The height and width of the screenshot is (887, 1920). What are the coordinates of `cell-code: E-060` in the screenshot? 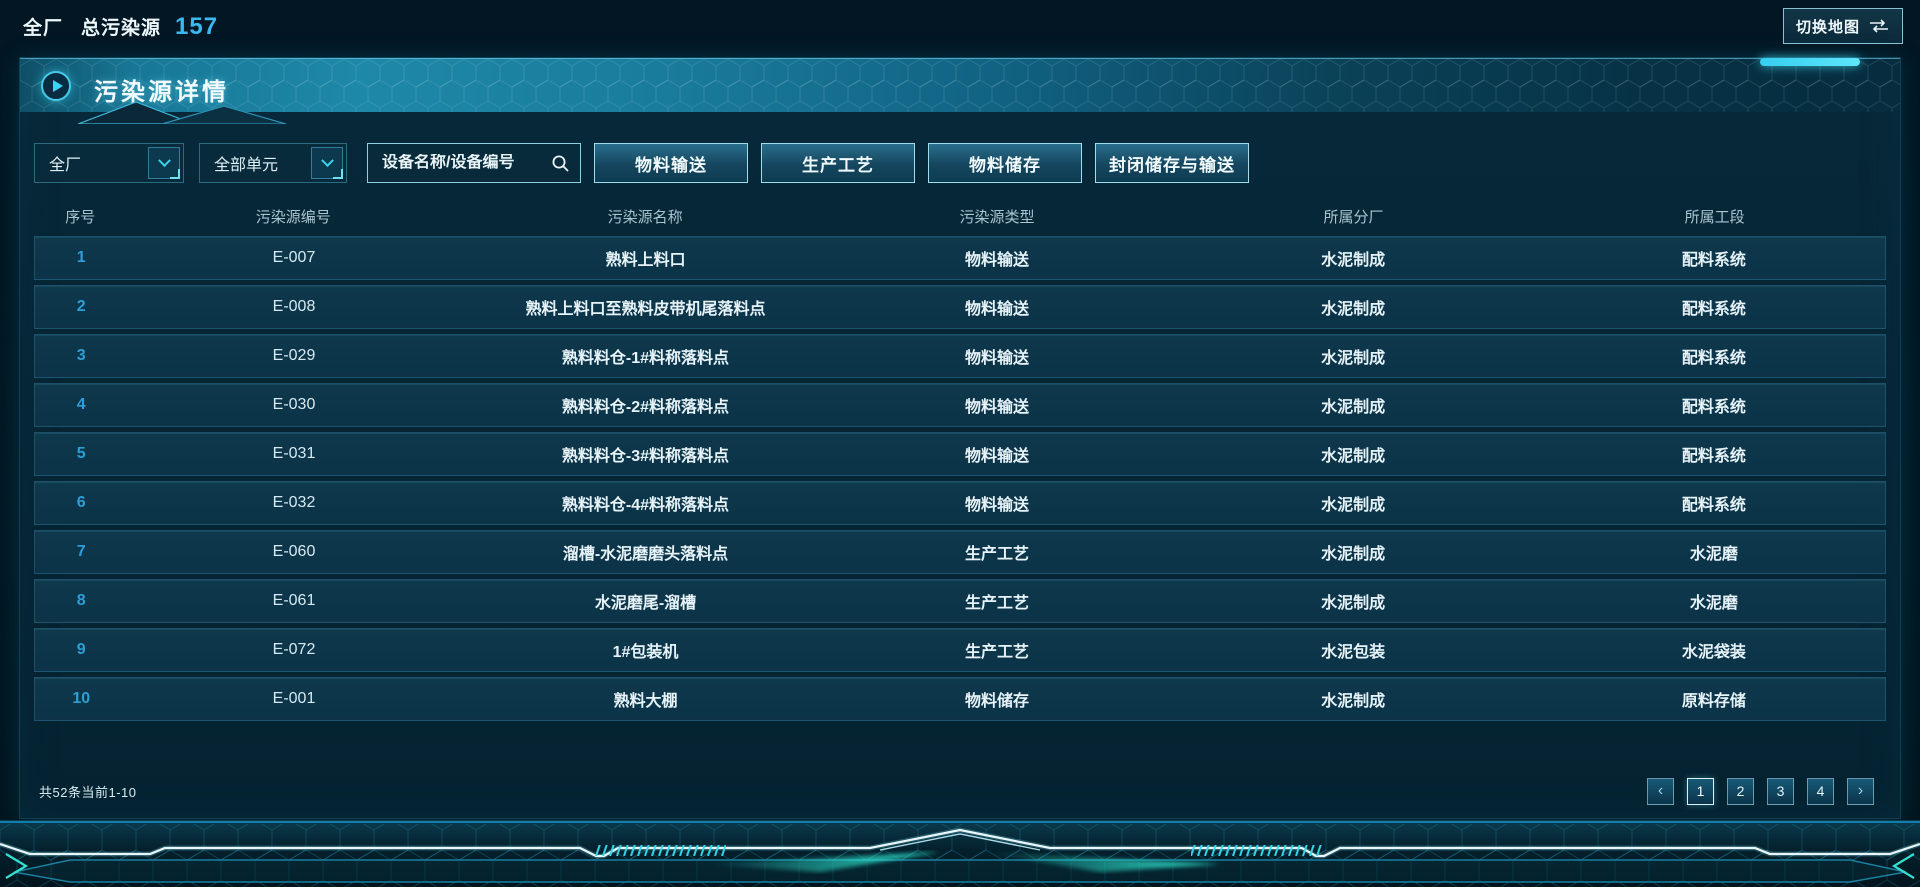 It's located at (294, 551).